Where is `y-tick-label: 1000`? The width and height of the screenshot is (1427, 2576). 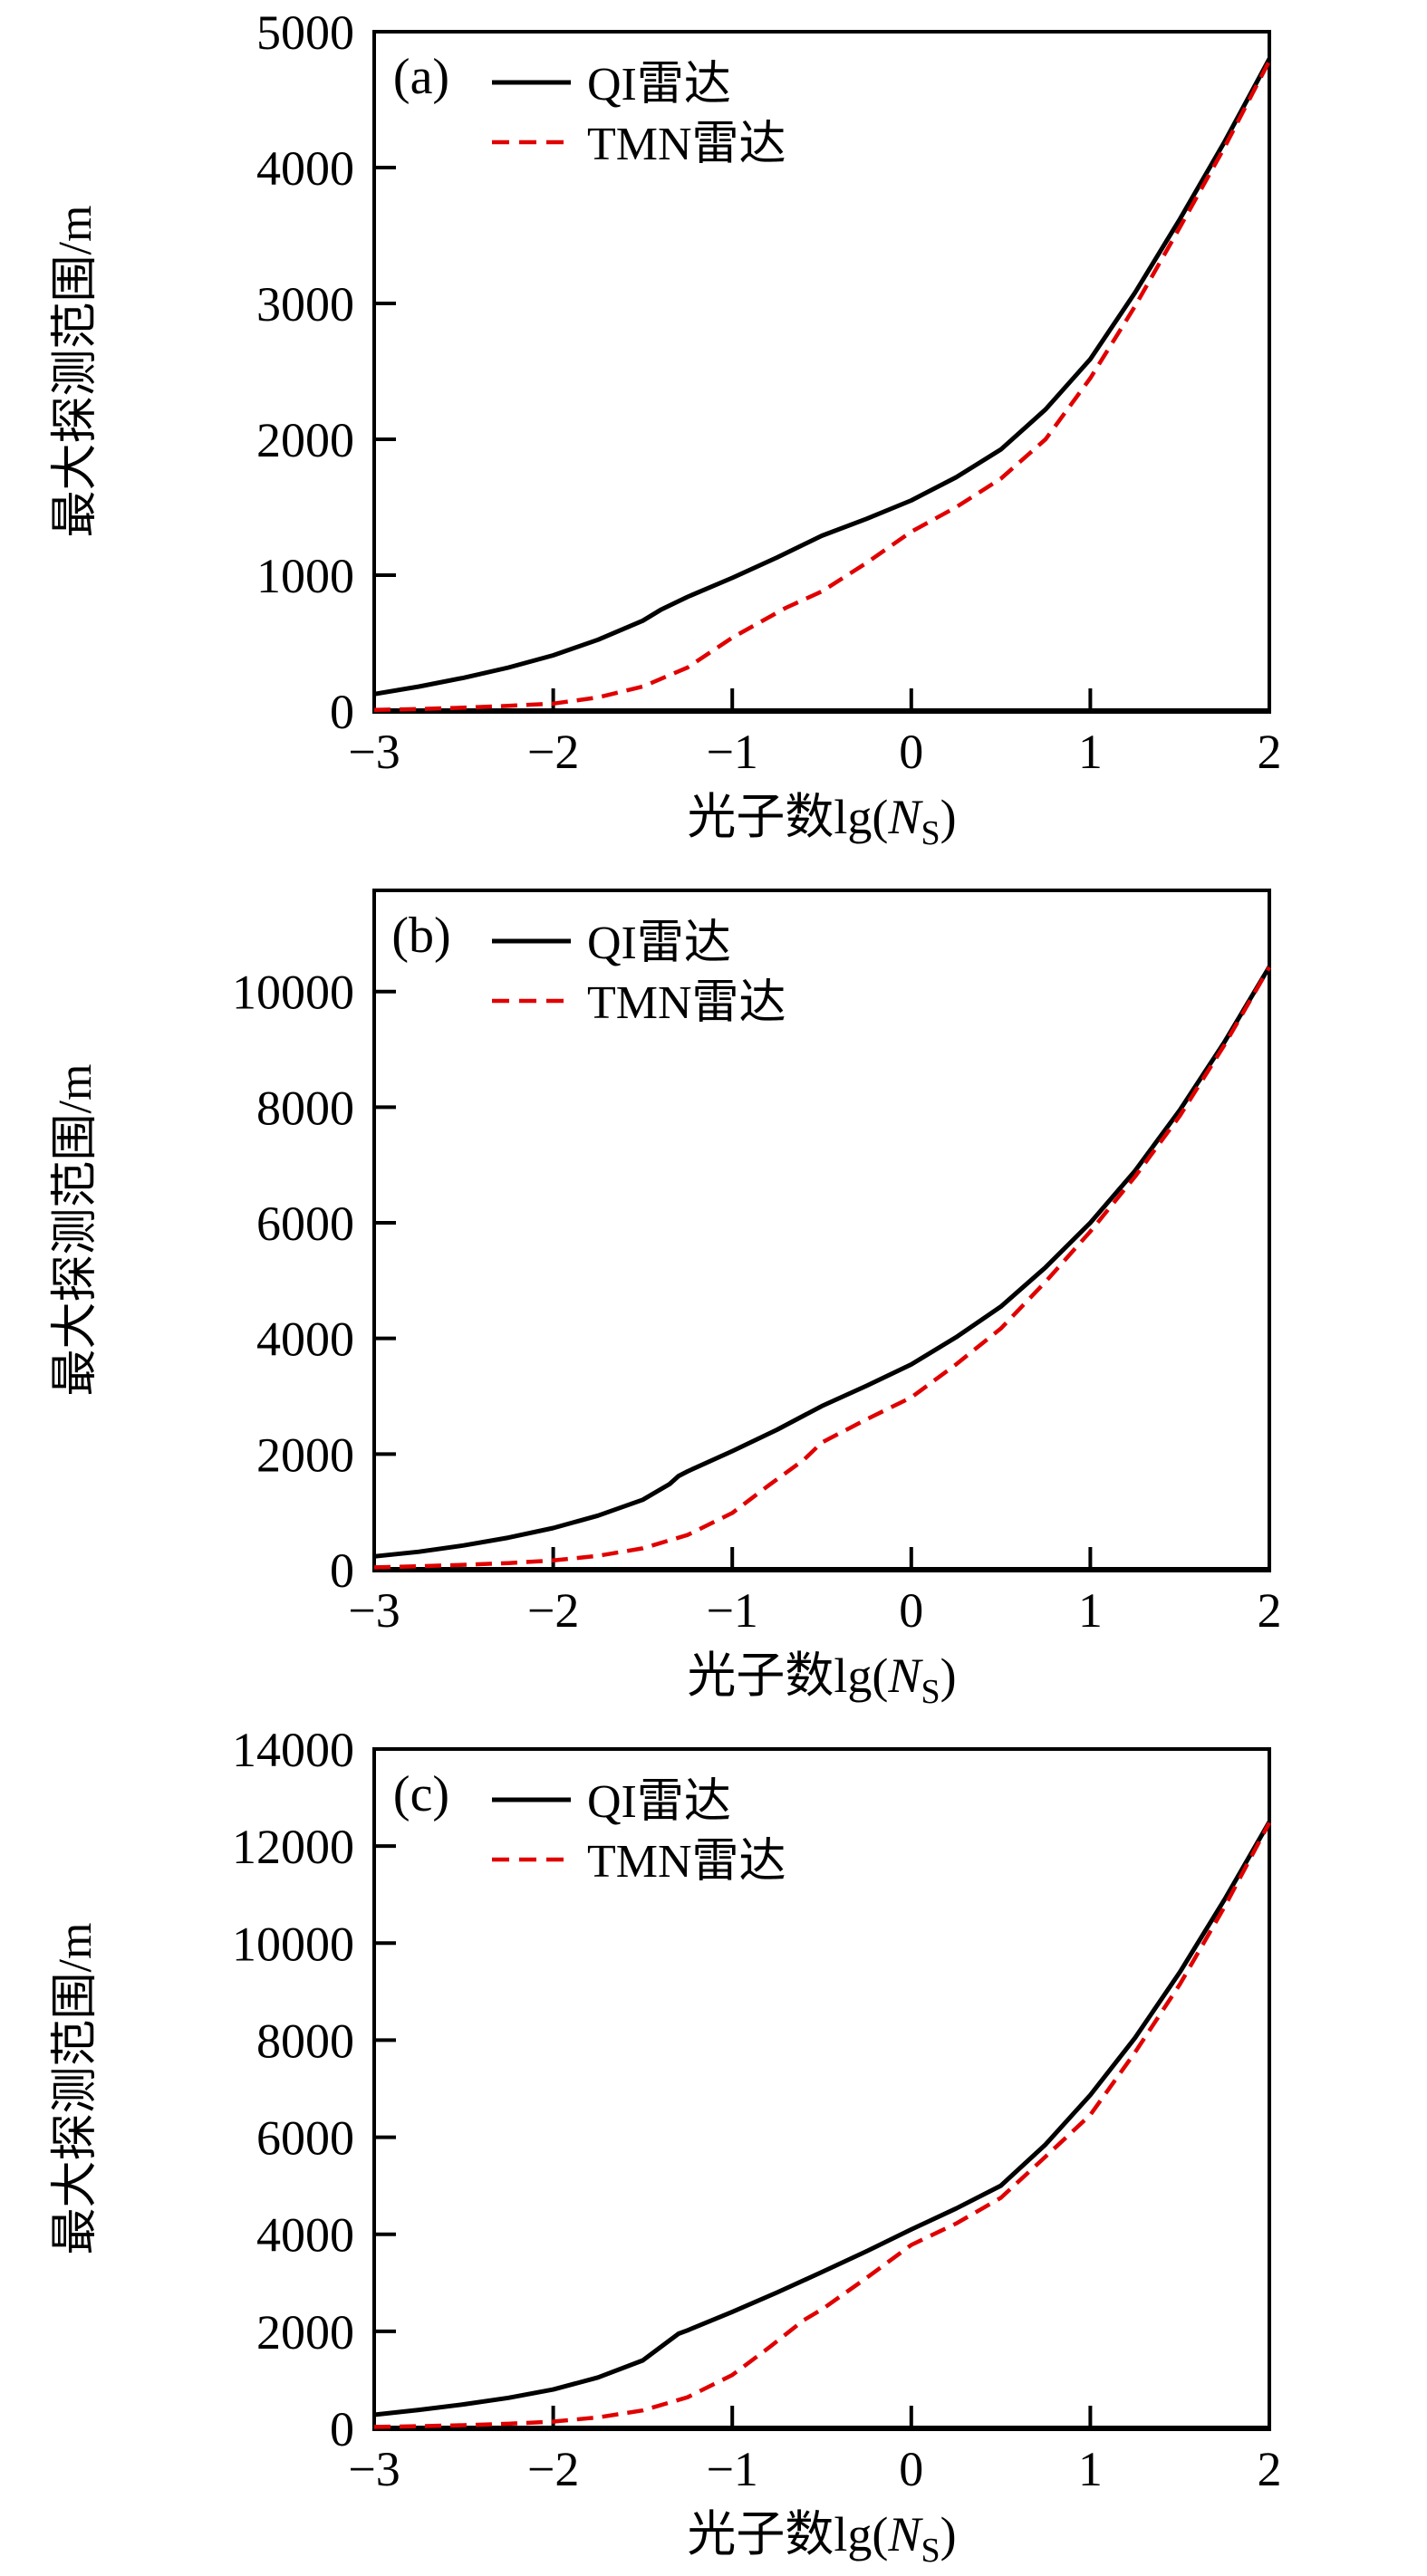
y-tick-label: 1000 is located at coordinates (305, 576).